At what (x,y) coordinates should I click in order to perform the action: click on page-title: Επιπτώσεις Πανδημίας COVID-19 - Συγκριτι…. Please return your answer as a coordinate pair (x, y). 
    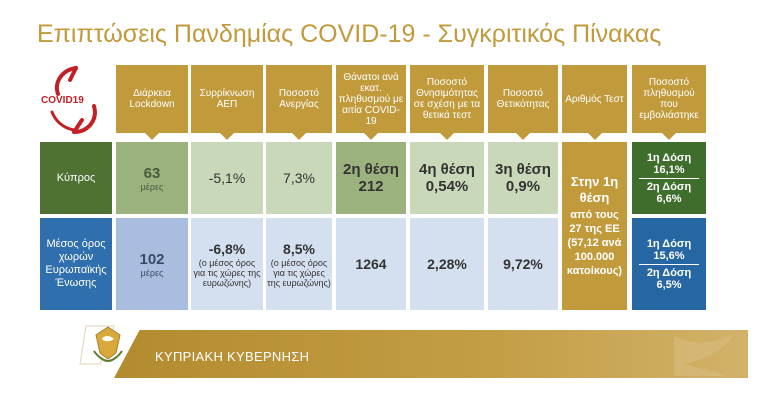
    Looking at the image, I should click on (349, 34).